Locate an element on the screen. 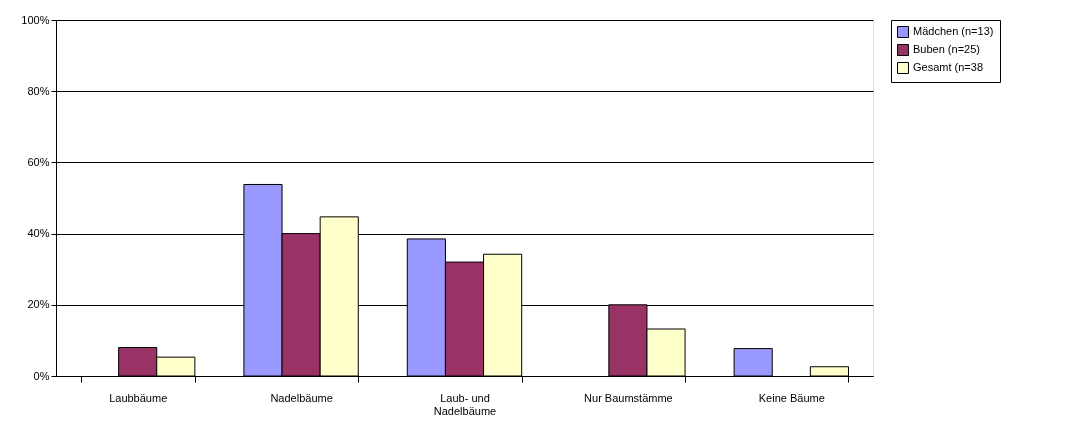 This screenshot has height=432, width=1068. legend-label: Gesamt (n=38 is located at coordinates (948, 67).